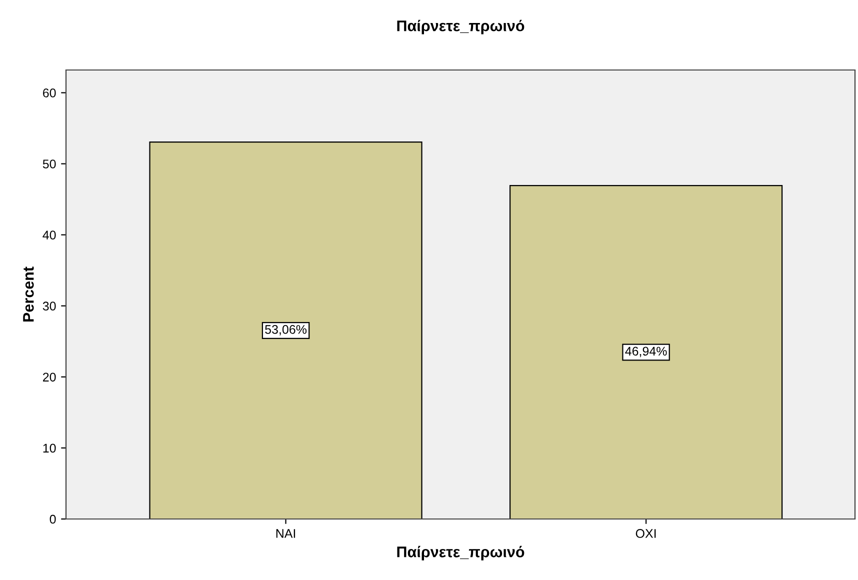  Describe the element at coordinates (49, 93) in the screenshot. I see `y-tick-label: 60` at that location.